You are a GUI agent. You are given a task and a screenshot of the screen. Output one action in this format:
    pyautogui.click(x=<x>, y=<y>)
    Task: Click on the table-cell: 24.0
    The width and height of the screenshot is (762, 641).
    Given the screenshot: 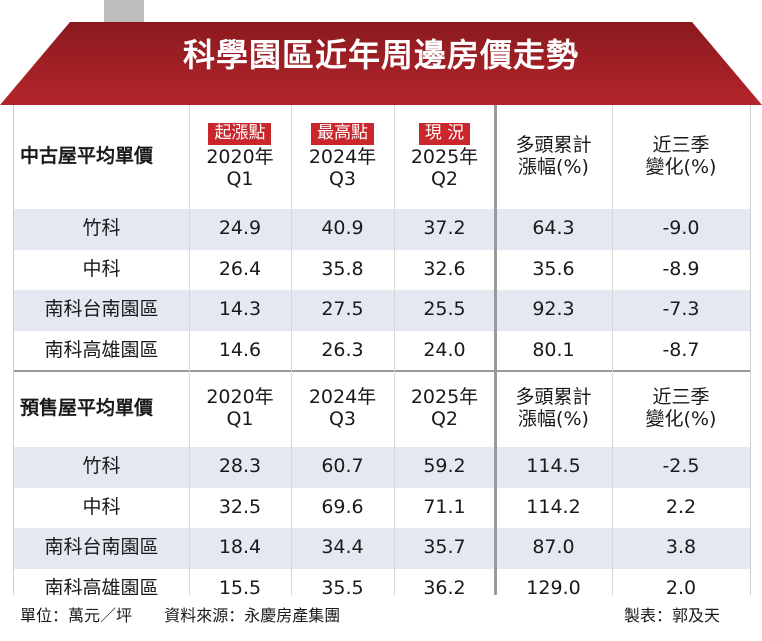 What is the action you would take?
    pyautogui.click(x=444, y=349)
    